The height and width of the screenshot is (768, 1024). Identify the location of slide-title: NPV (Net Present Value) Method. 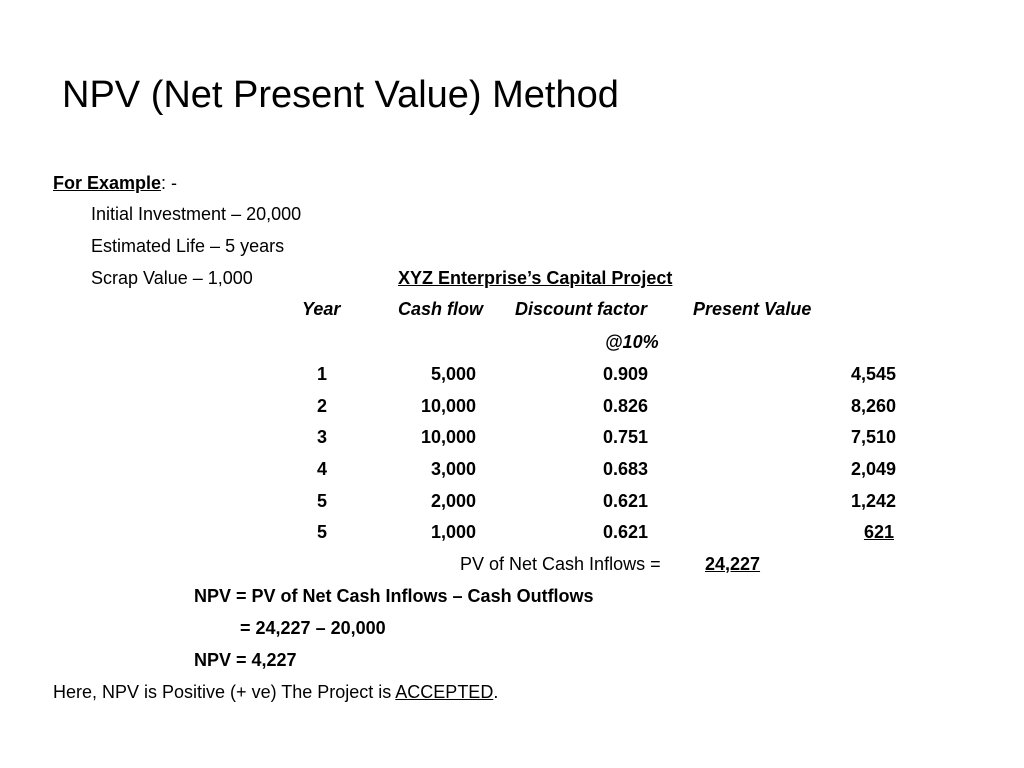
(340, 95).